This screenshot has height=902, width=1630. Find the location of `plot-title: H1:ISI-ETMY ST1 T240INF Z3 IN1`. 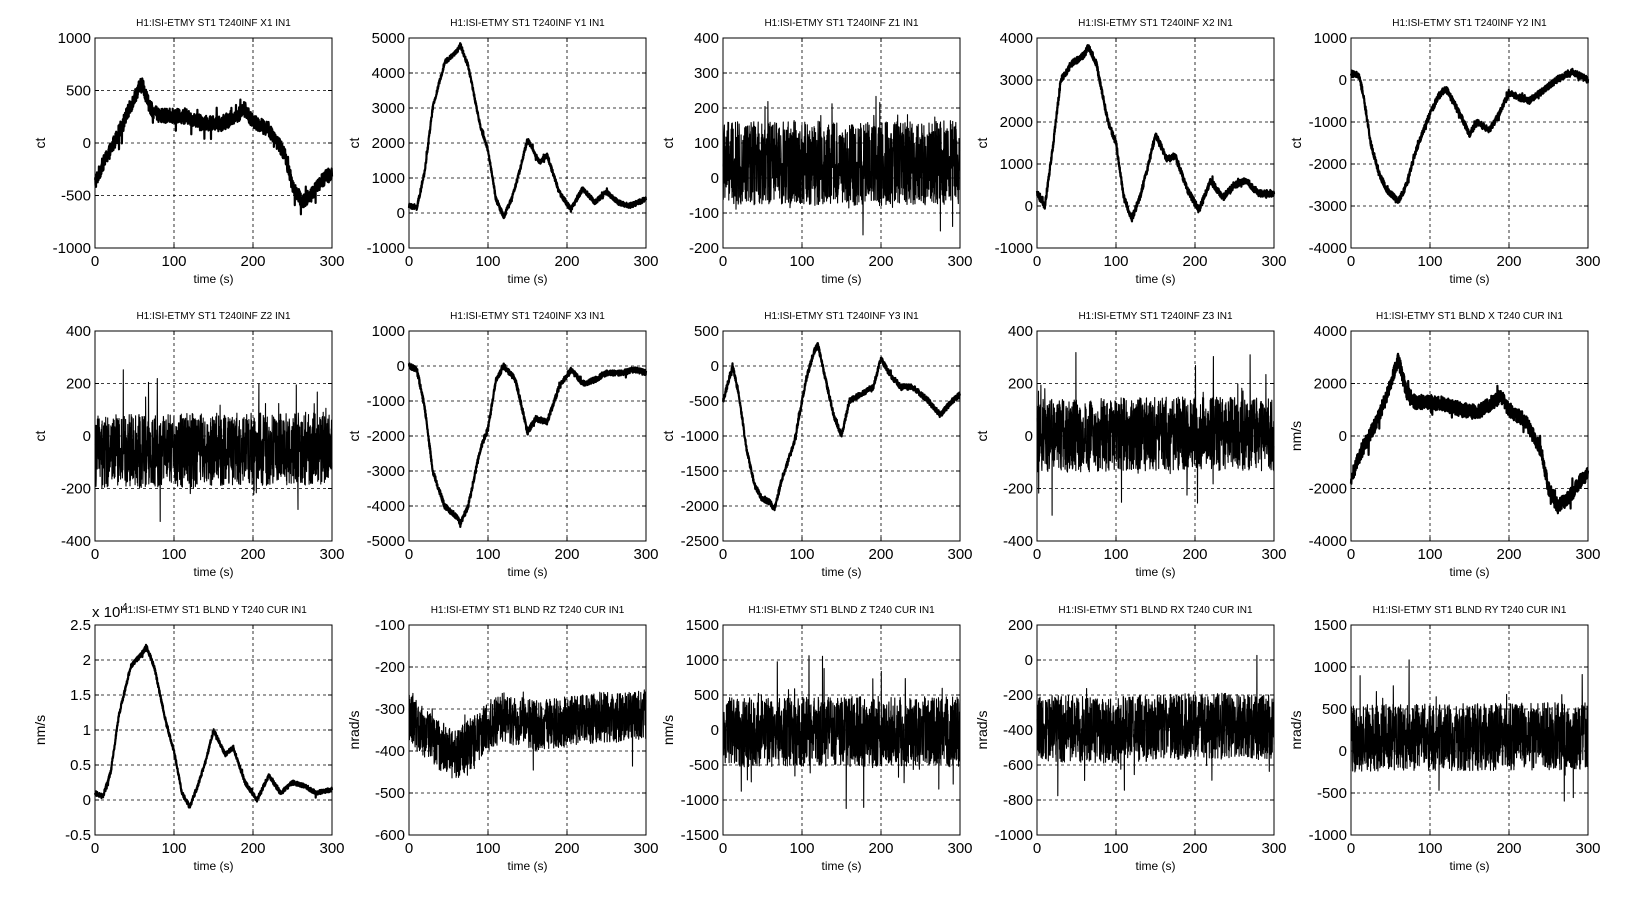

plot-title: H1:ISI-ETMY ST1 T240INF Z3 IN1 is located at coordinates (1155, 316).